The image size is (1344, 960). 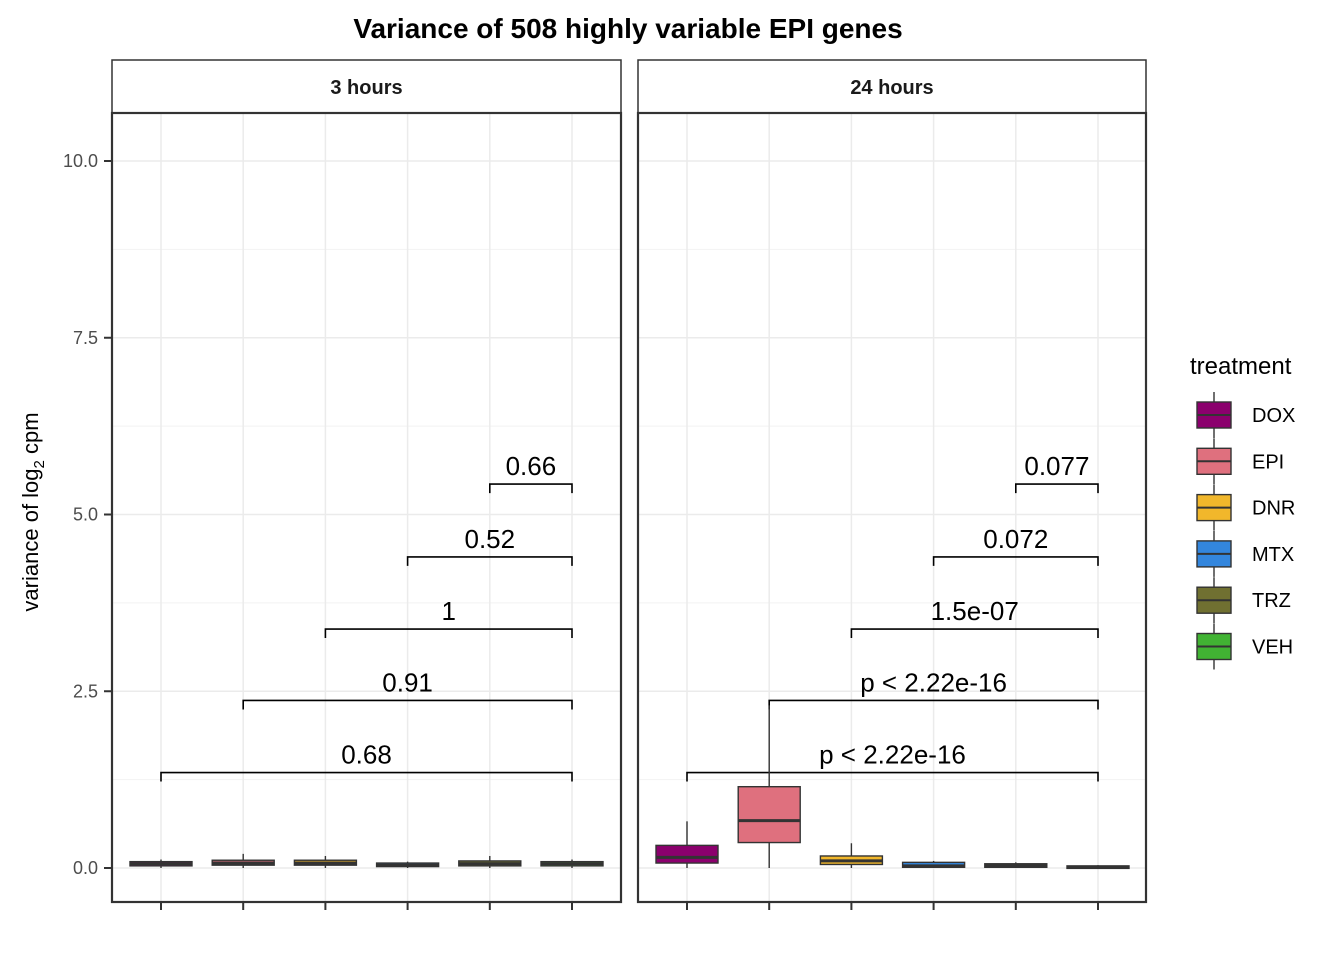 I want to click on facet-strip-label: 3 hours, so click(x=366, y=88).